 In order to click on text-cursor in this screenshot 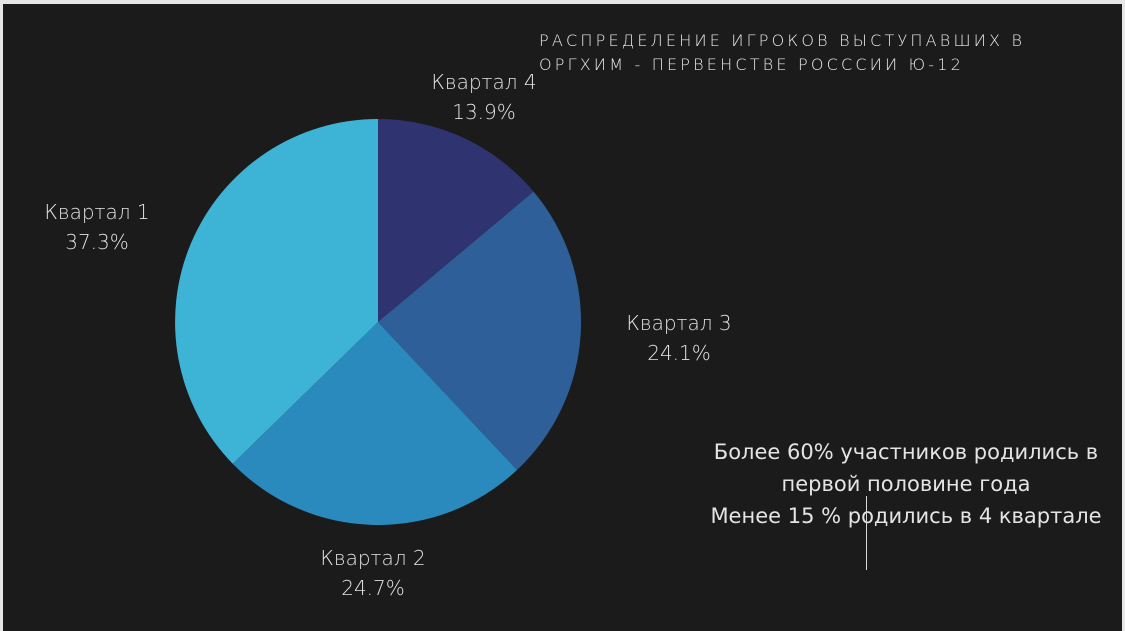, I will do `click(866, 533)`.